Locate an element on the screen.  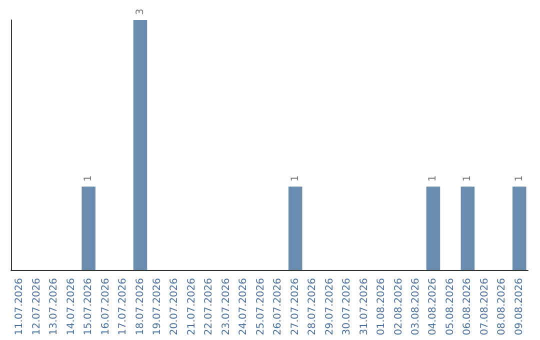
x-tick-label: 29.07.2026 is located at coordinates (330, 307).